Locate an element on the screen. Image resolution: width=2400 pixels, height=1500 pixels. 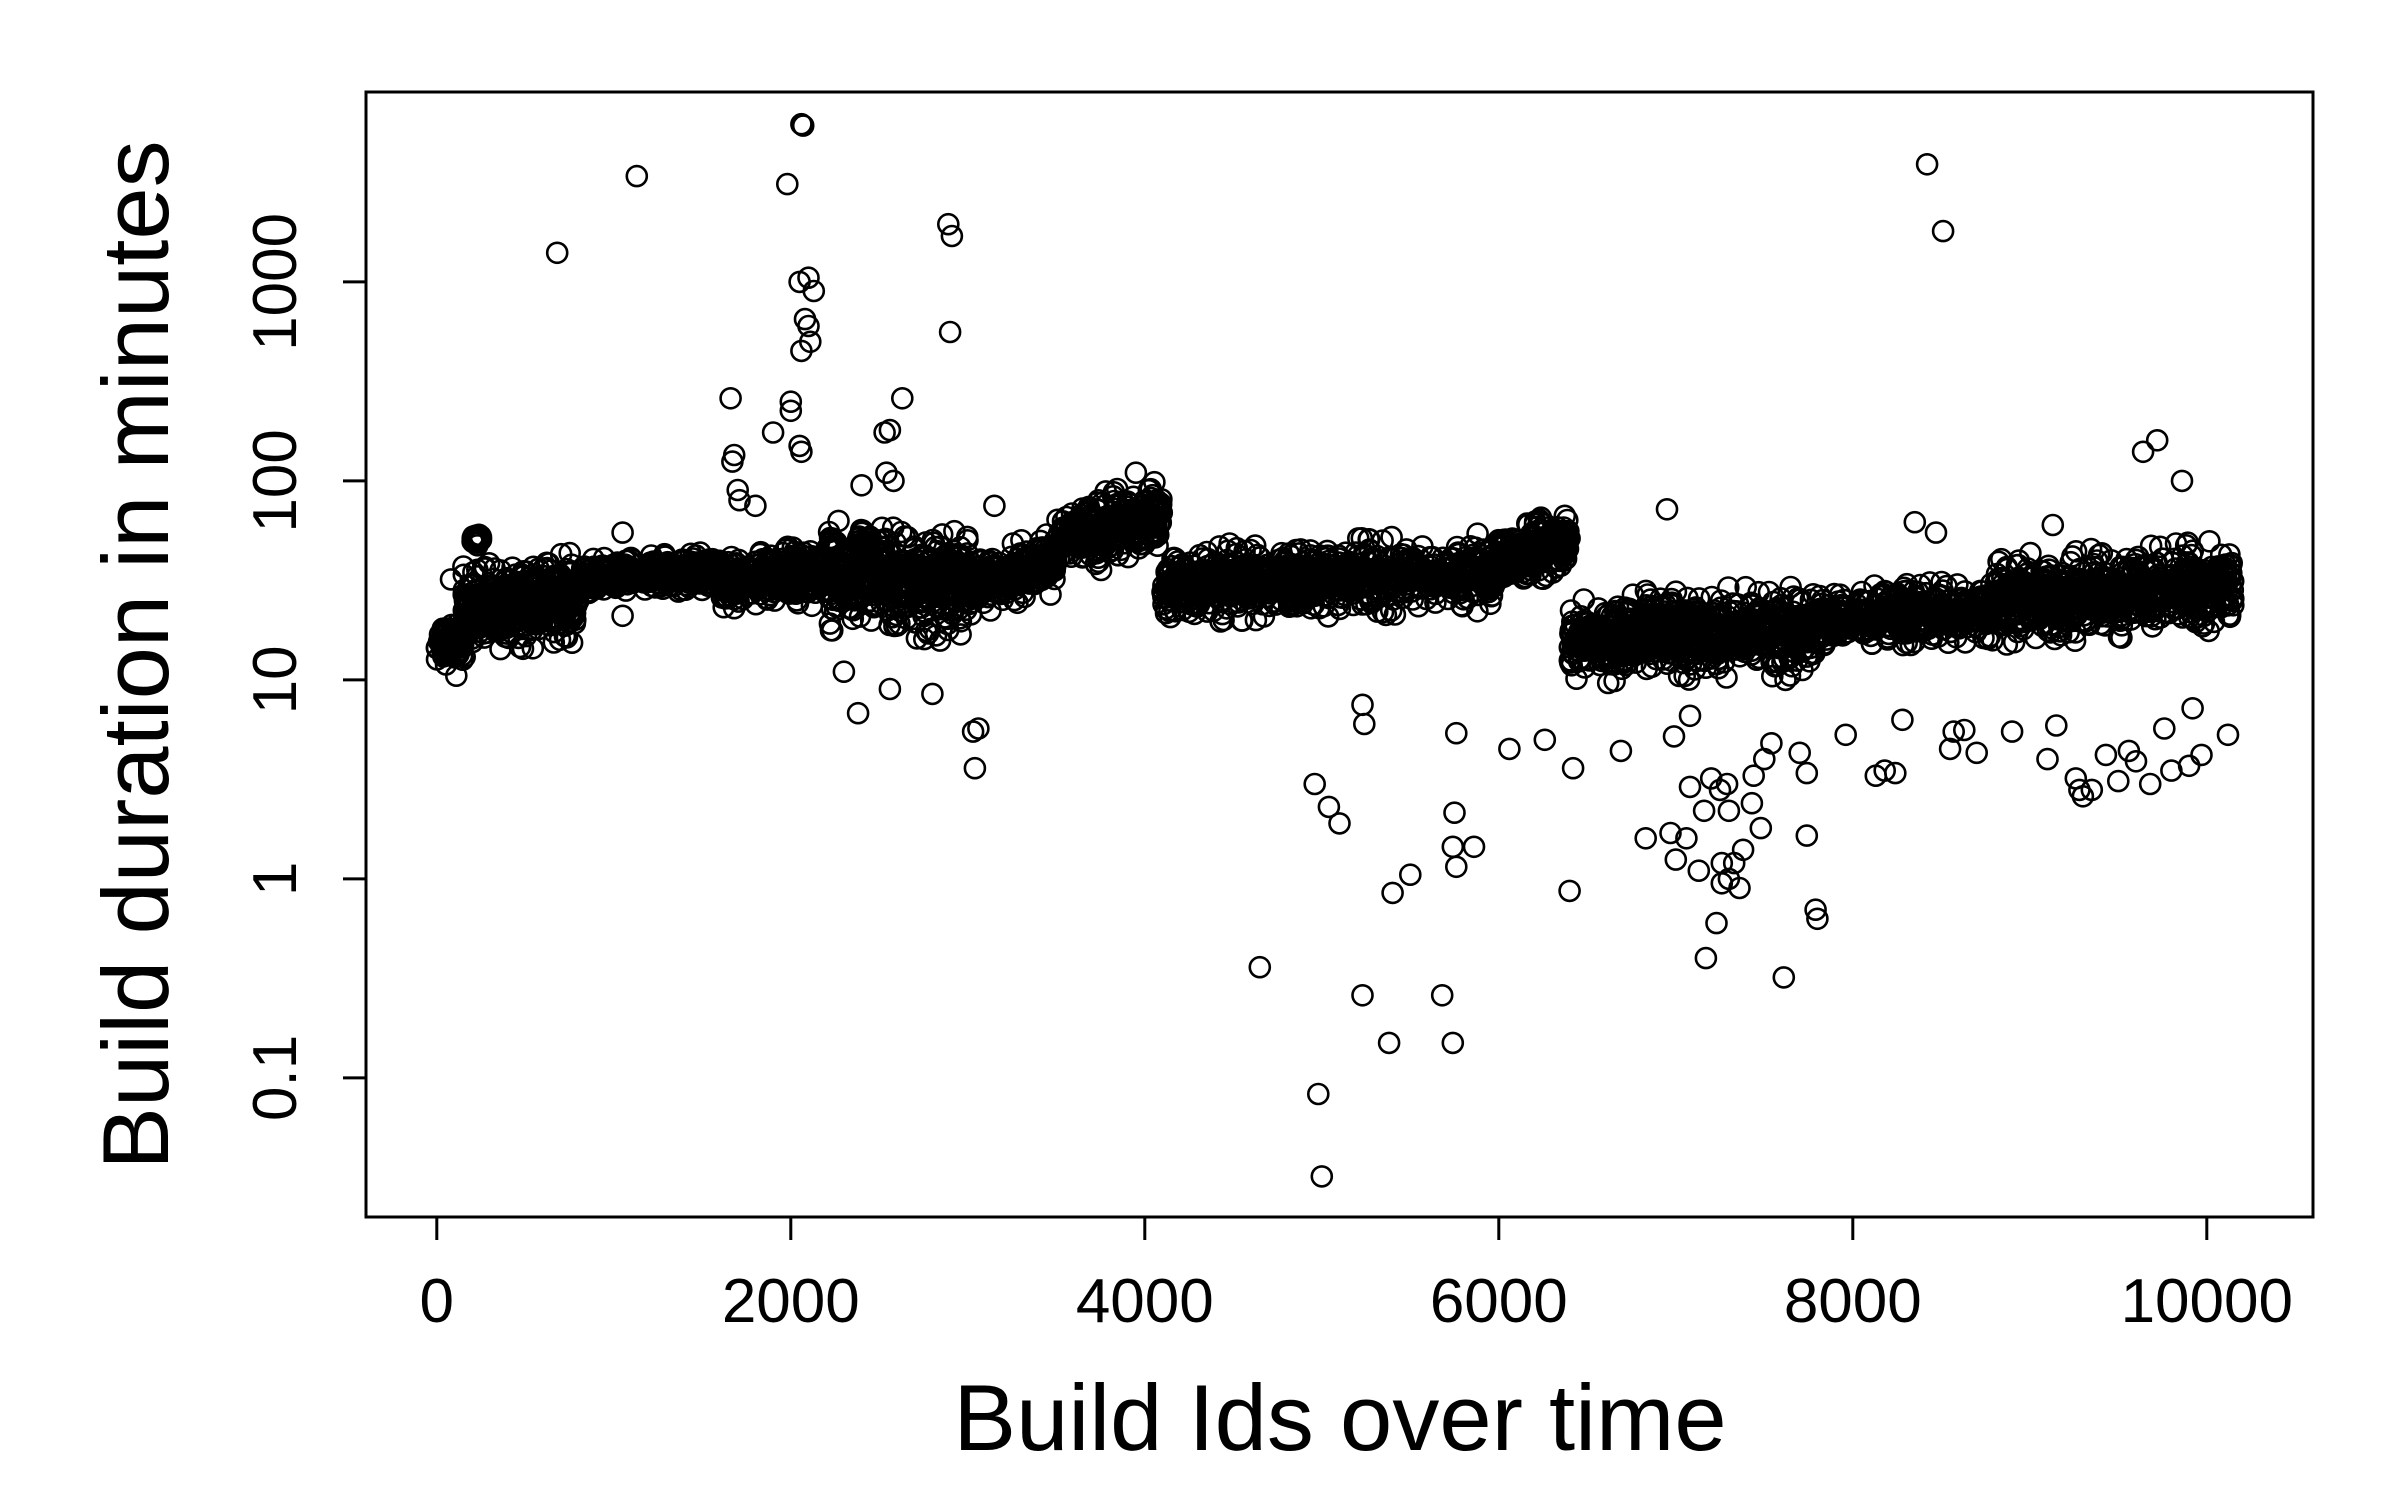
data-point-2098 is located at coordinates (1117, 489).